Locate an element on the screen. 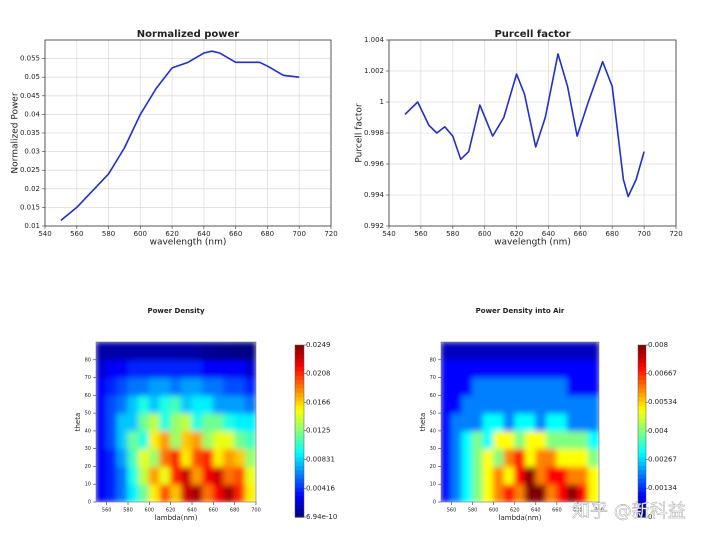 Image resolution: width=727 pixels, height=540 pixels. x-tick-label: 580 is located at coordinates (128, 511).